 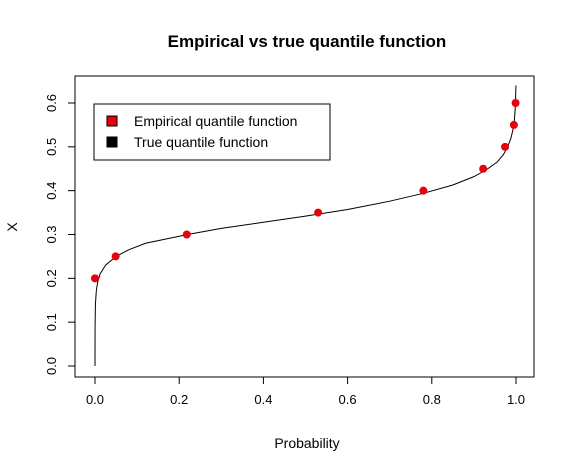 I want to click on x-tick-label: 1.0, so click(x=516, y=399).